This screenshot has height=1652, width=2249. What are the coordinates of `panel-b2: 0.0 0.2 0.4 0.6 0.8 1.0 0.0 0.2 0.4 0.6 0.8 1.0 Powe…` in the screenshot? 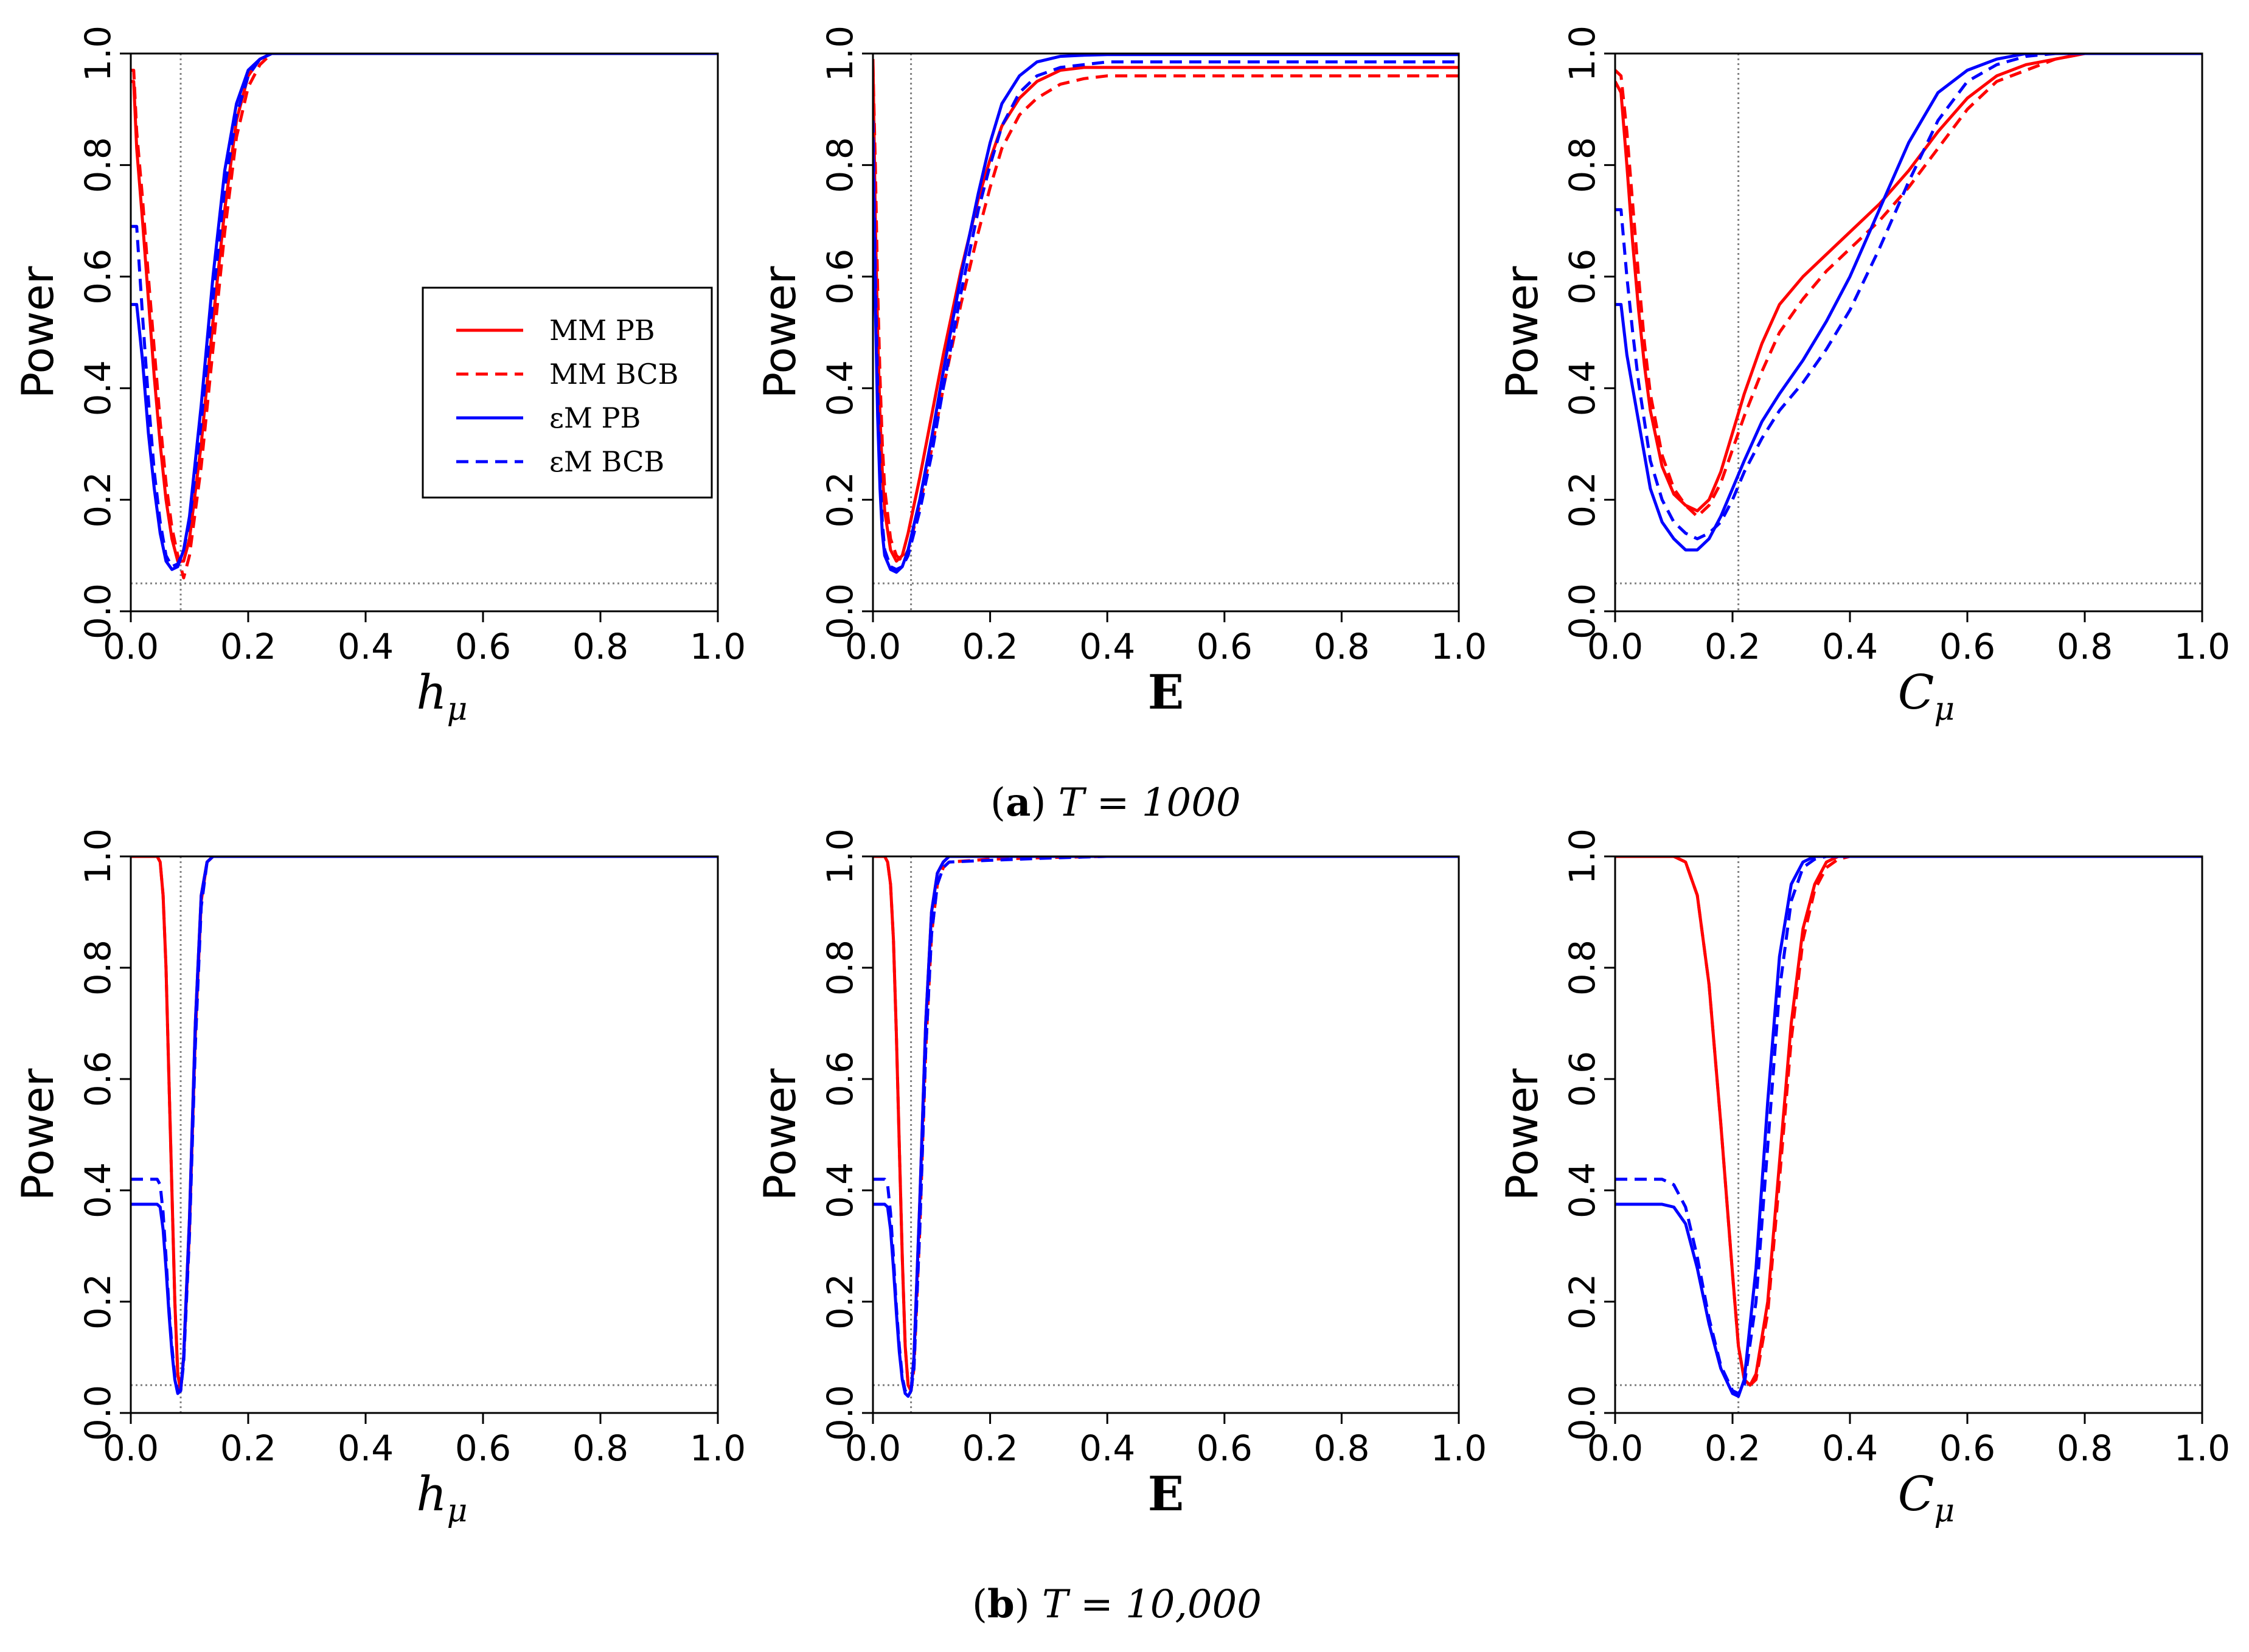 It's located at (1120, 1175).